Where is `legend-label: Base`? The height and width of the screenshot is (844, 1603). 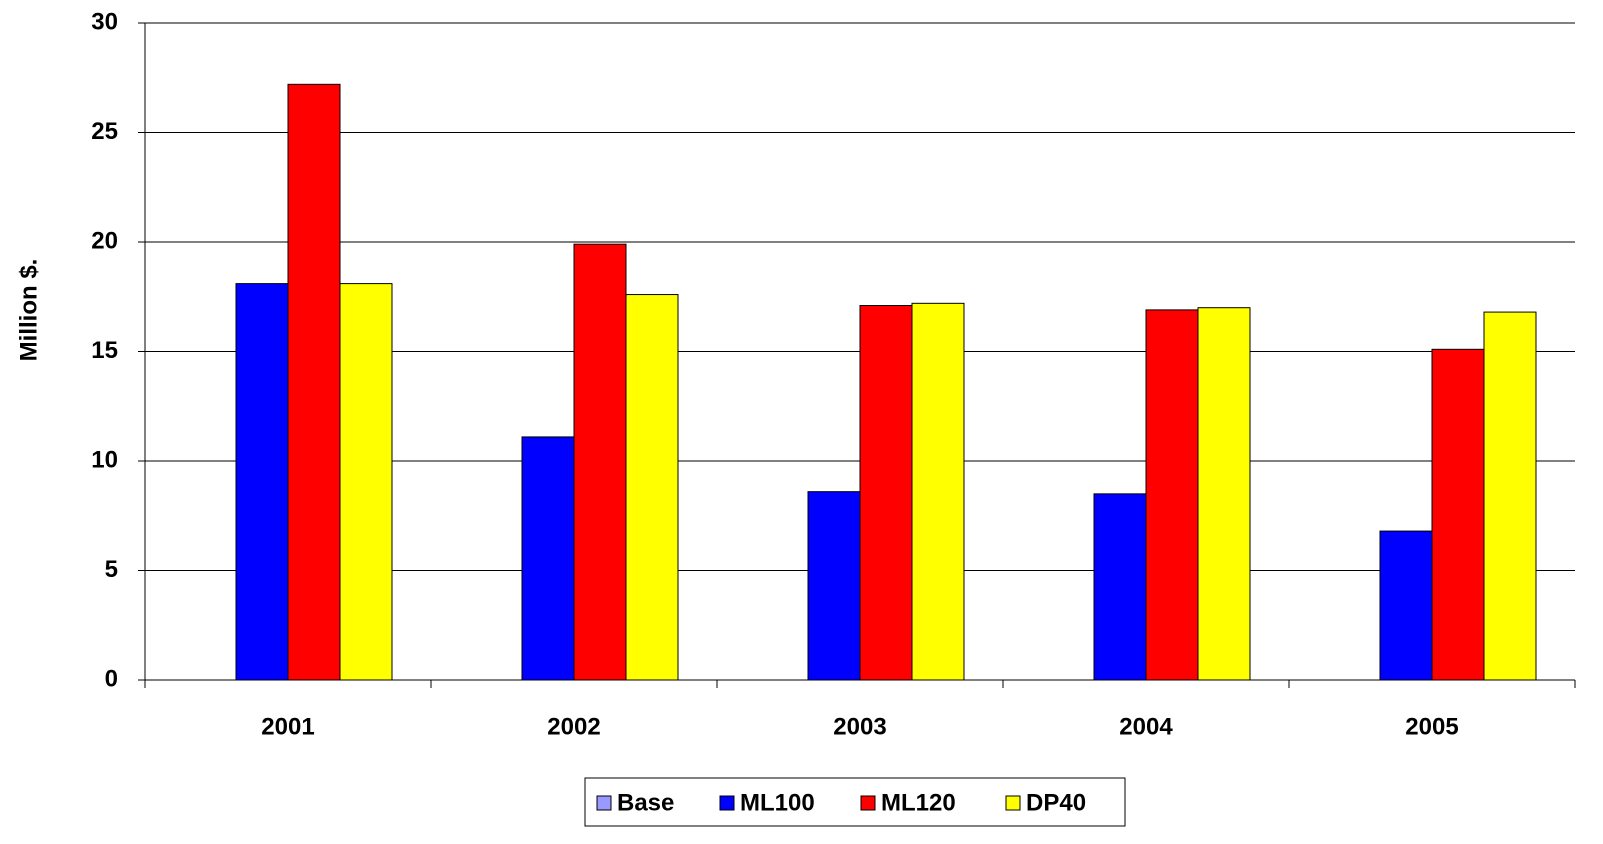
legend-label: Base is located at coordinates (645, 802).